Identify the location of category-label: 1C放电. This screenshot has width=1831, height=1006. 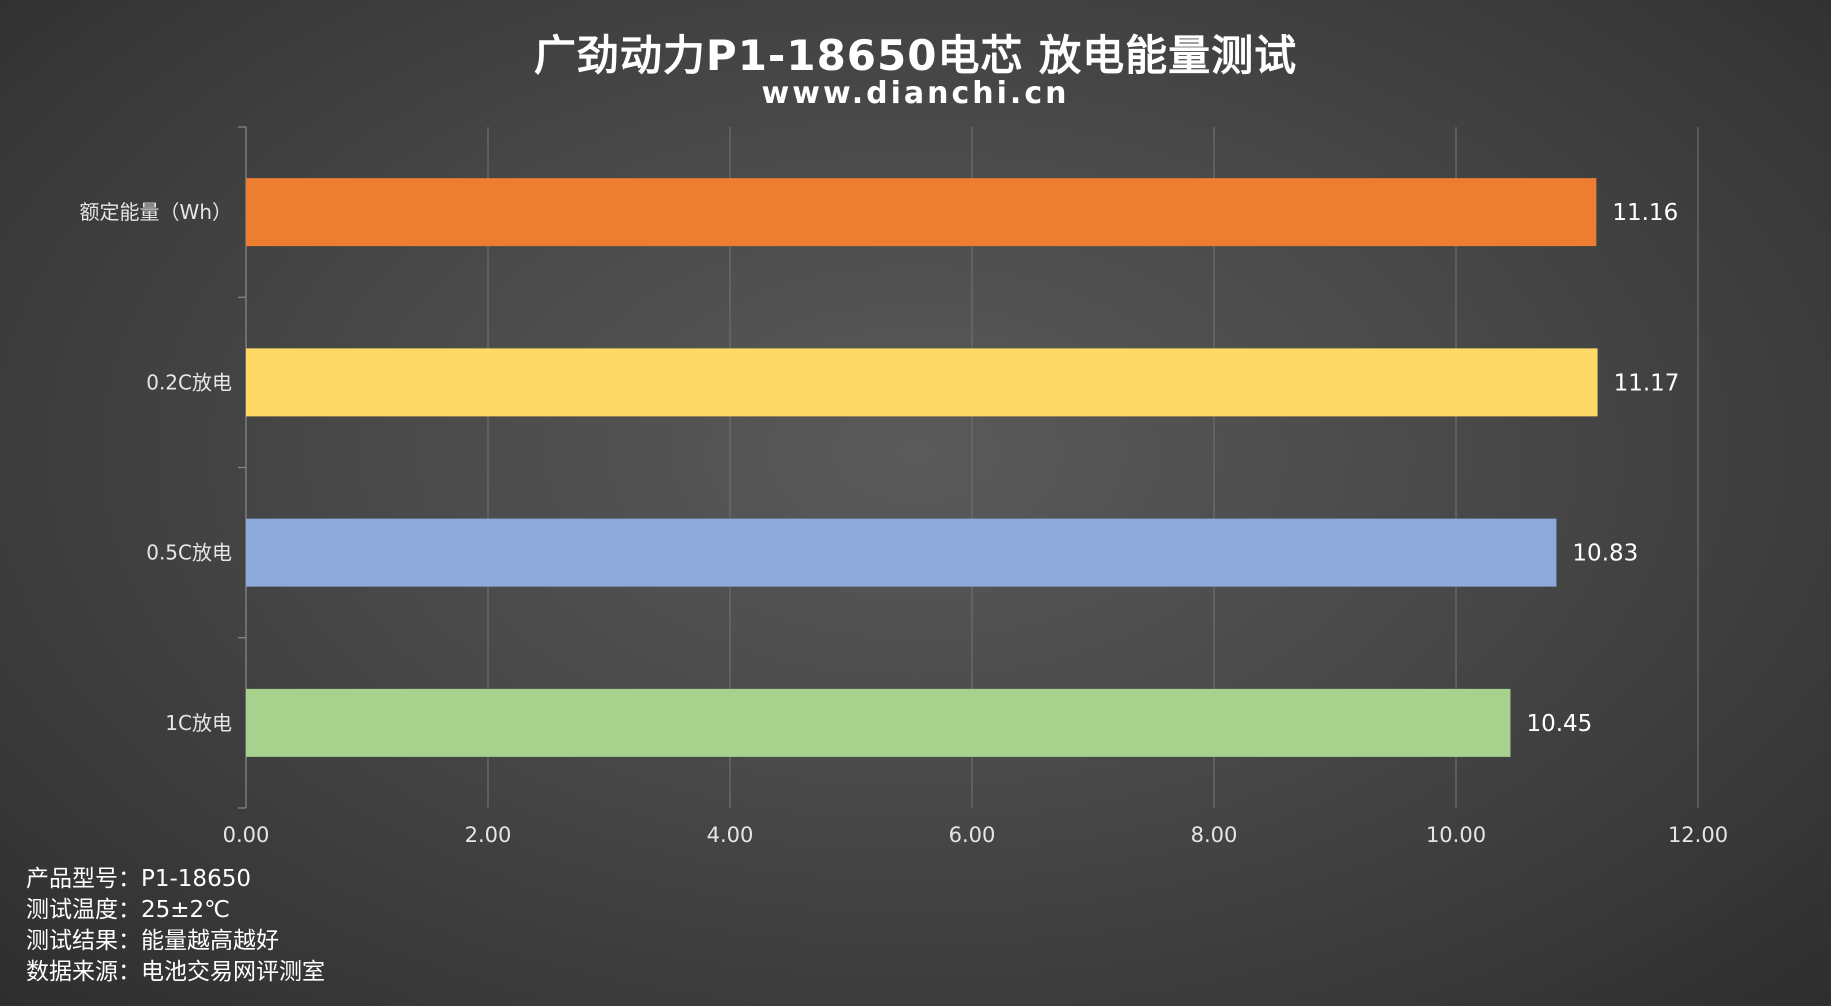
(198, 723).